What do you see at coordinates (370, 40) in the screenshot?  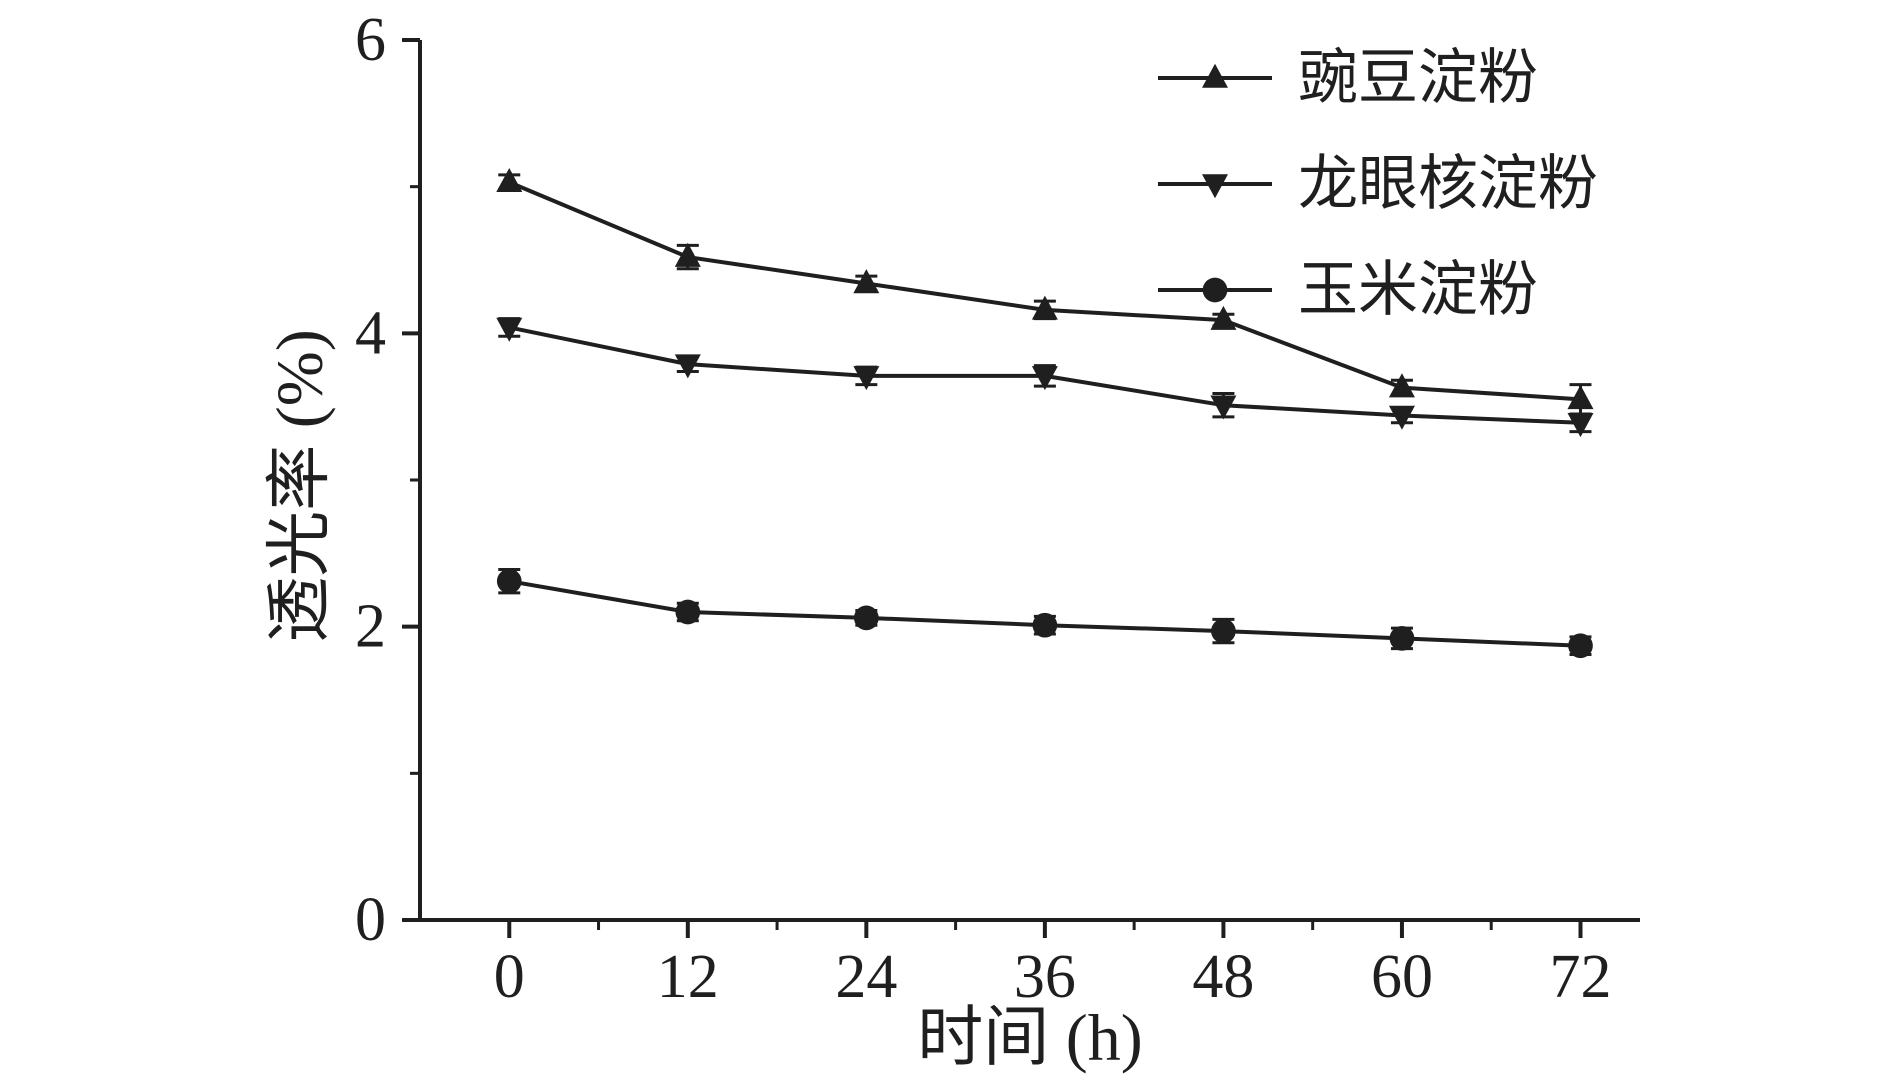 I see `y-tick-label: 6` at bounding box center [370, 40].